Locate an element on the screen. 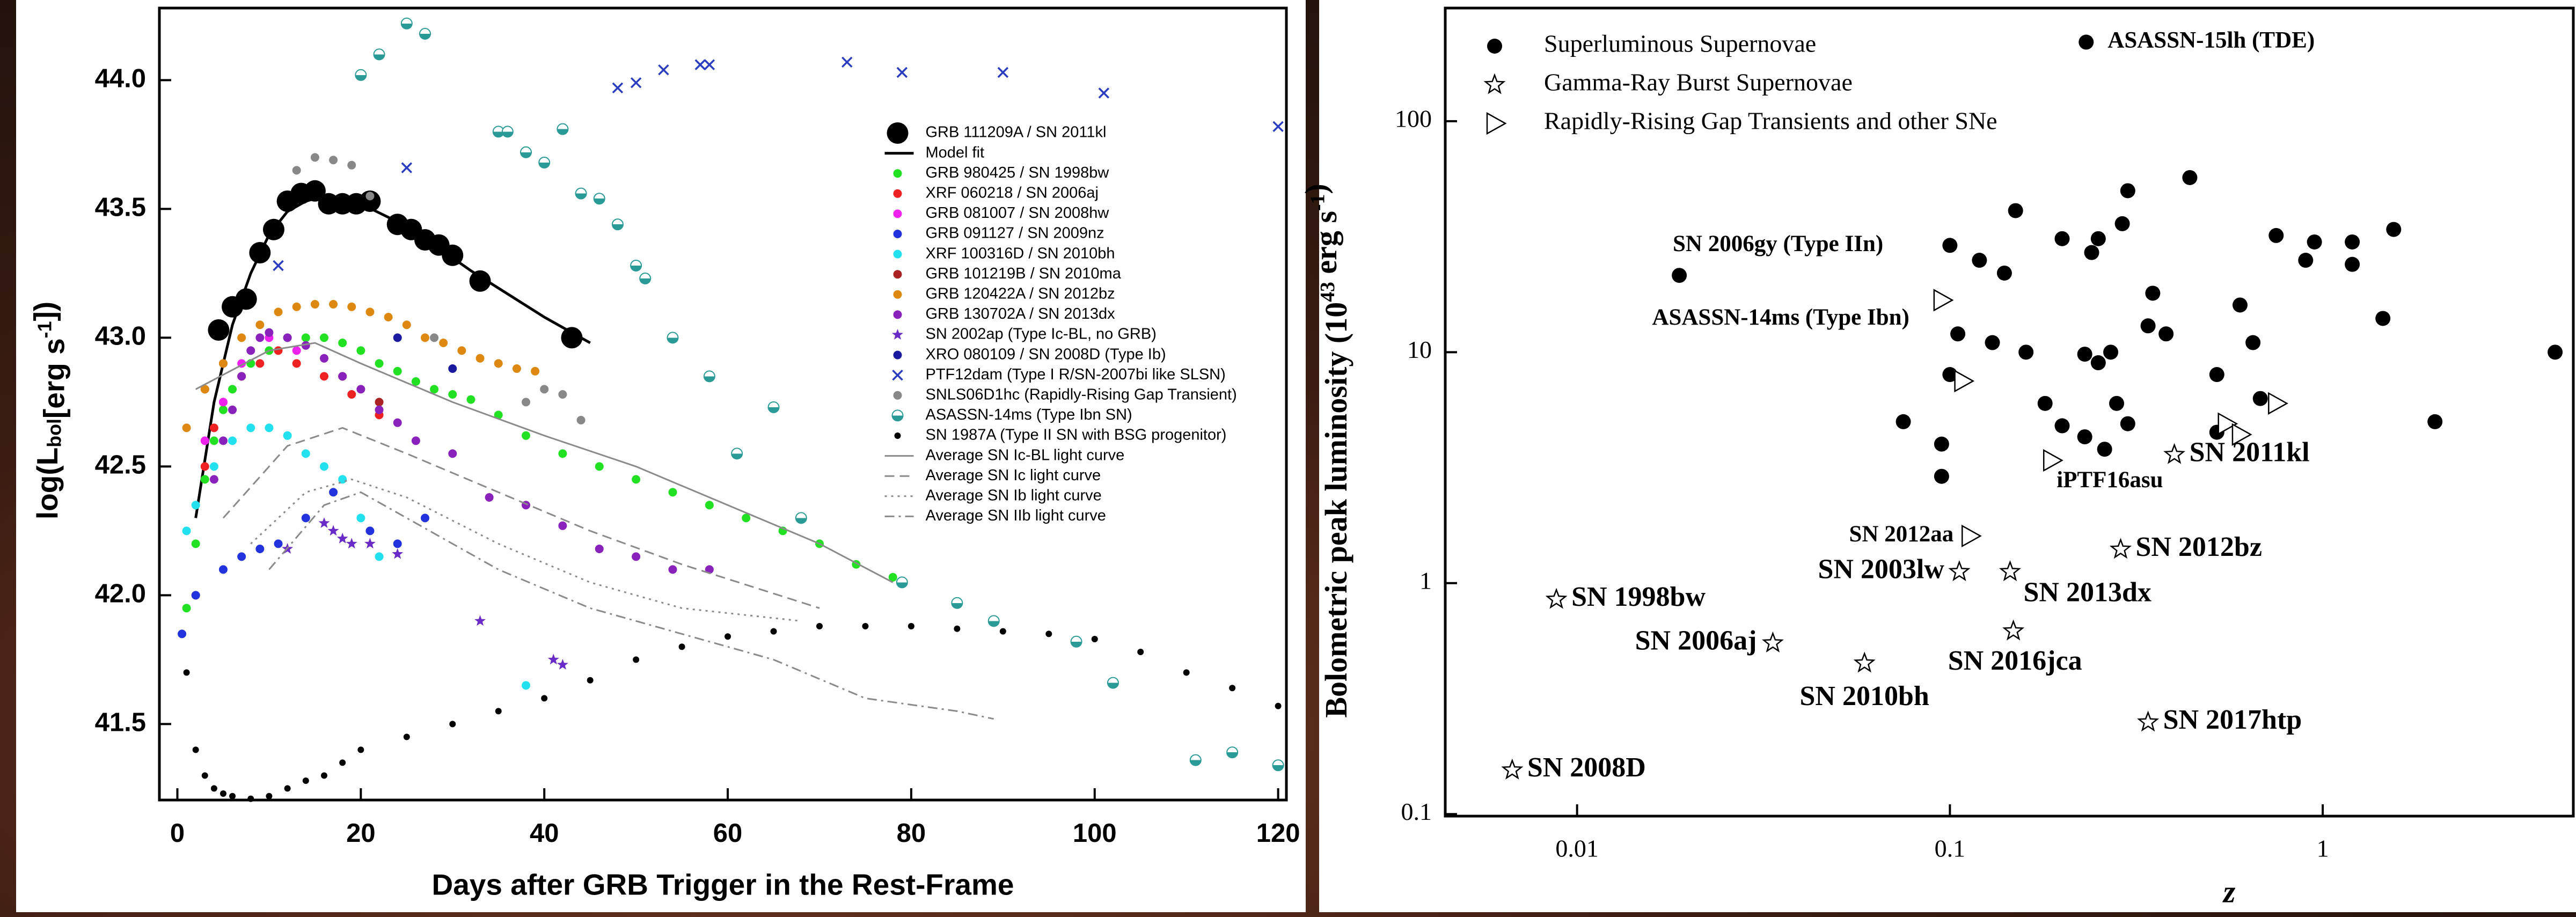  y-tick-label: 0.1 is located at coordinates (1416, 811).